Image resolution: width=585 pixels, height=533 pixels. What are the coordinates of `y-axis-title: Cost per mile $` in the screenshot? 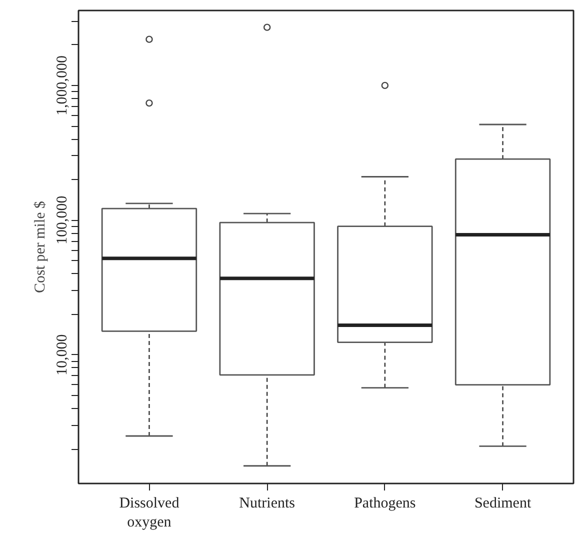 It's located at (40, 247).